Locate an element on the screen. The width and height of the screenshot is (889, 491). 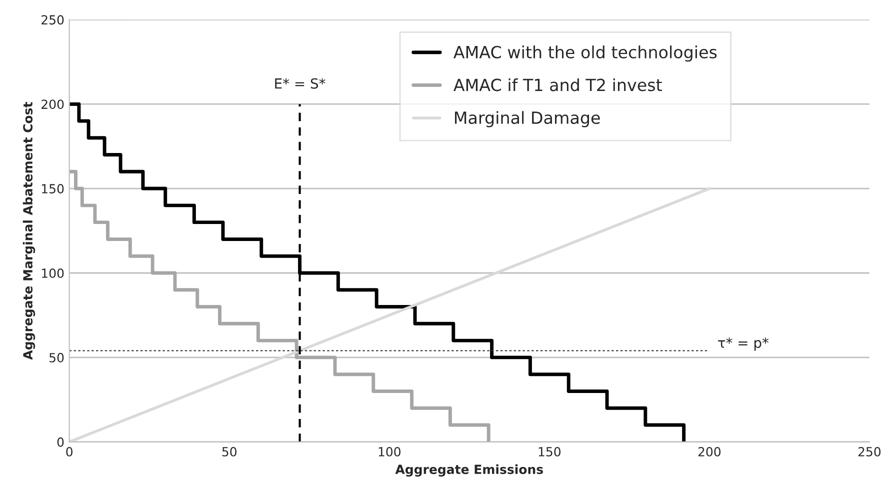
y-tick-label: 50 is located at coordinates (57, 357).